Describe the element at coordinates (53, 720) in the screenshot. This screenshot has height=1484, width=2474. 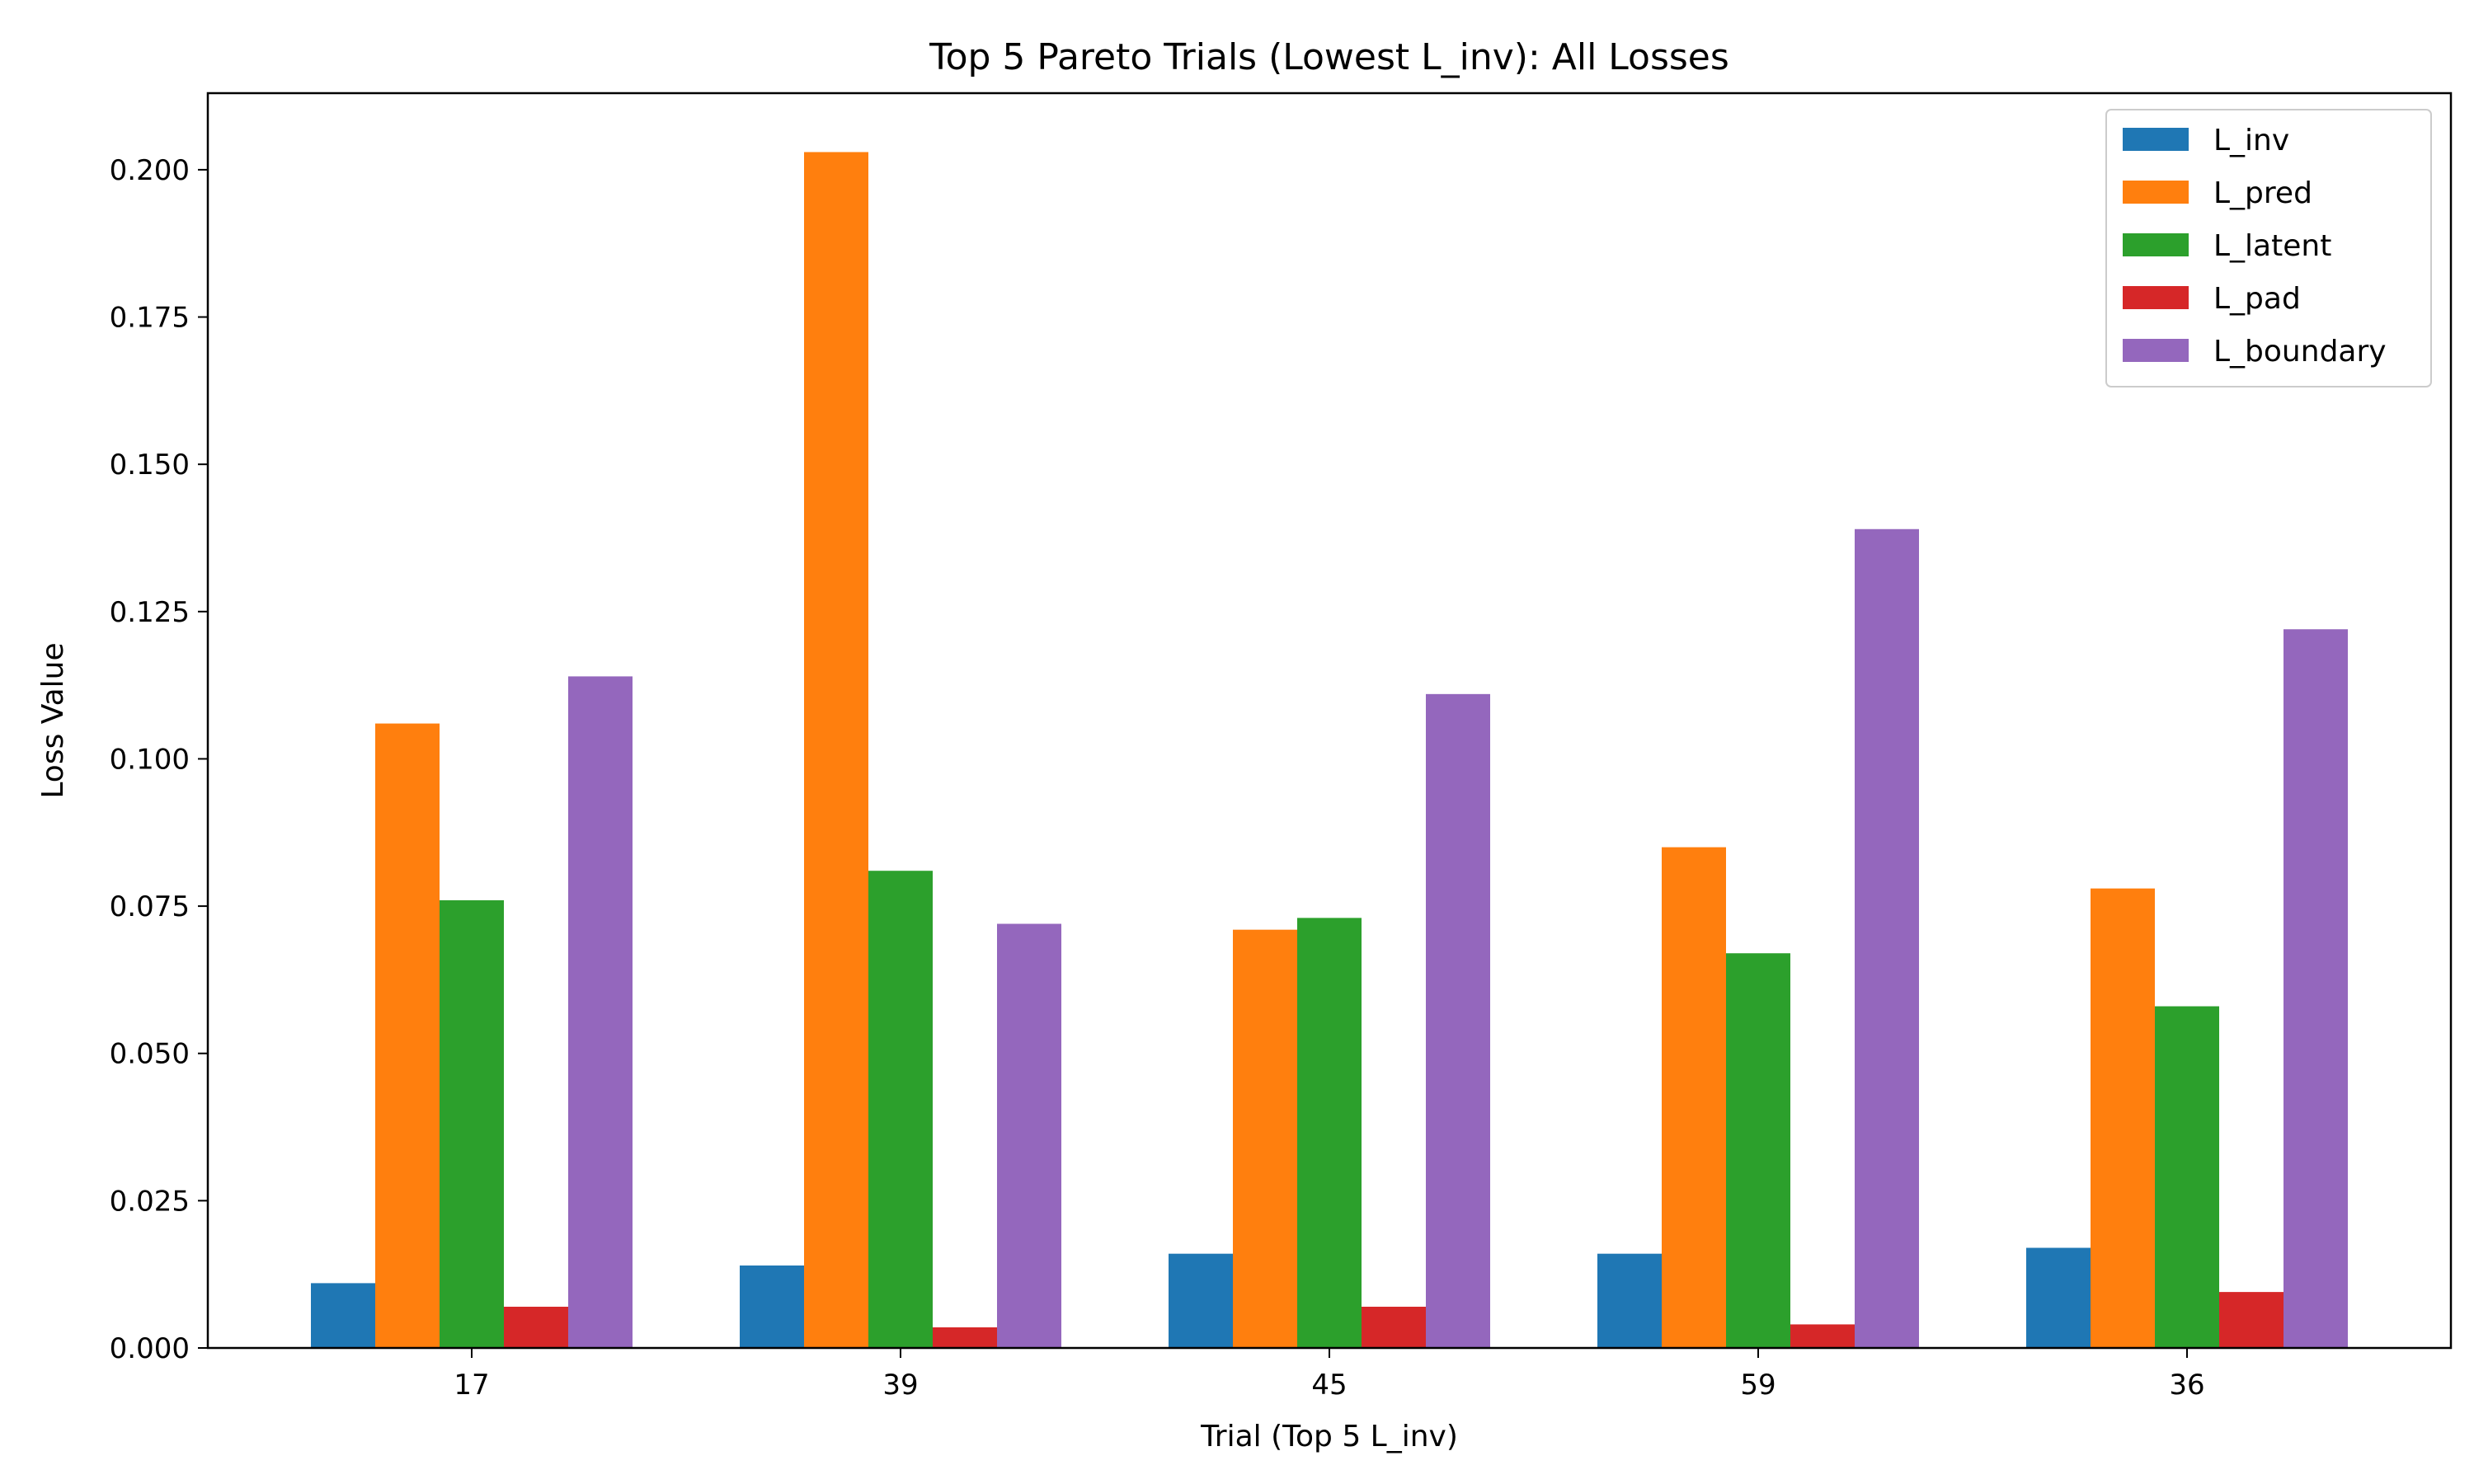
I see `y-axis-label: Loss Value` at that location.